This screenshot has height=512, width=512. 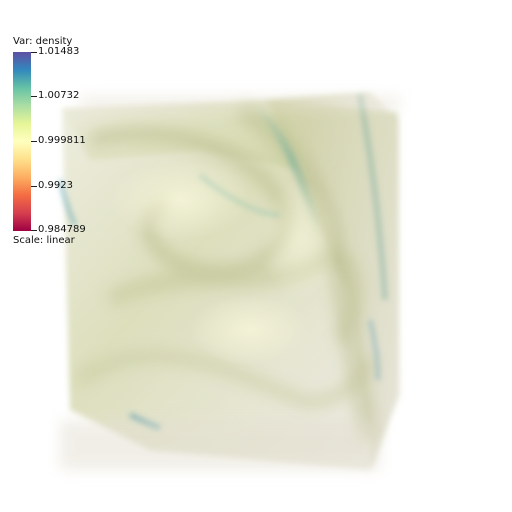 What do you see at coordinates (62, 140) in the screenshot?
I see `colorbar-tick-label: 0.999811` at bounding box center [62, 140].